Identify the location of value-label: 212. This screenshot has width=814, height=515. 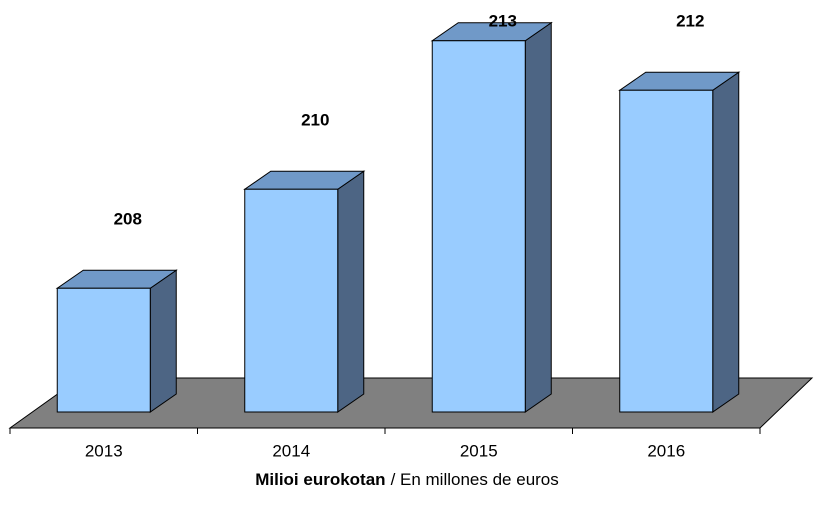
(690, 21).